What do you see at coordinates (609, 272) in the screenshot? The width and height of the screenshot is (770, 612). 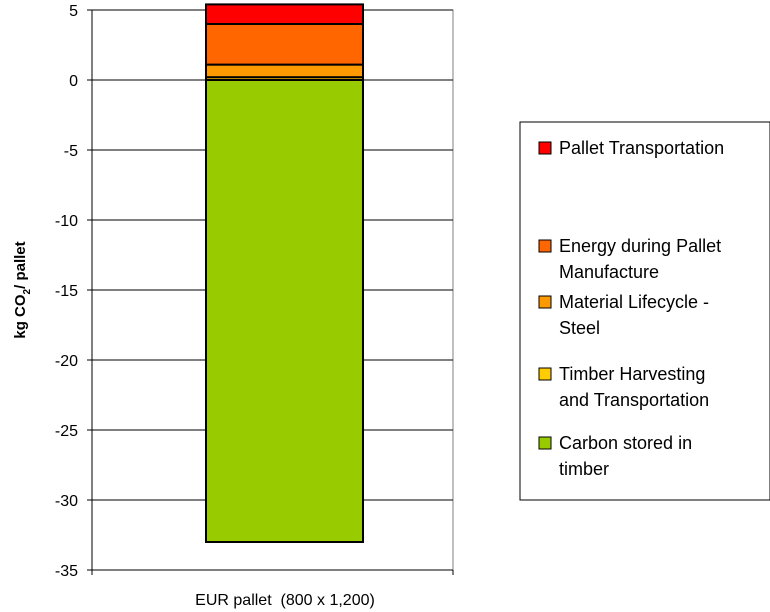 I see `legend-label: Manufacture` at bounding box center [609, 272].